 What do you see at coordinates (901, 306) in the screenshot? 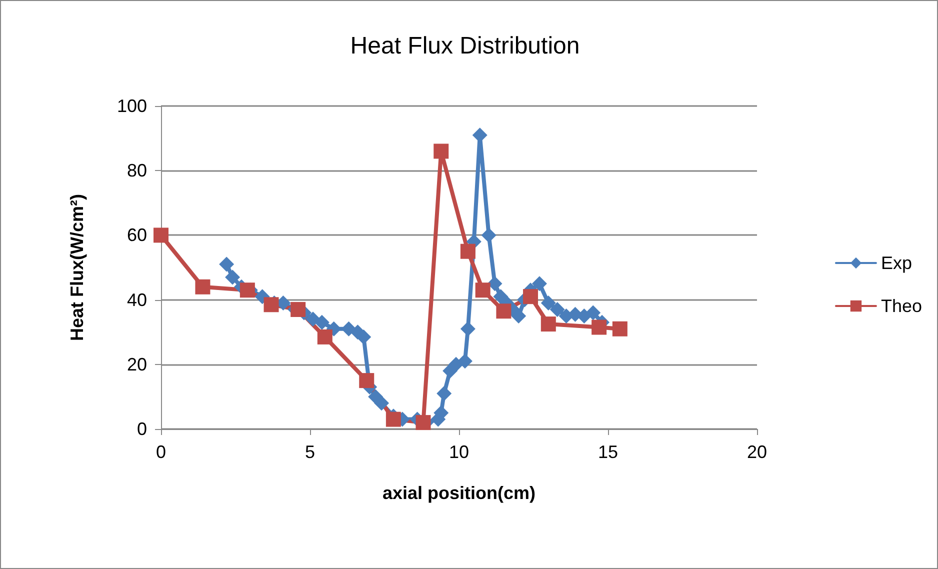
I see `legend-label: Theo` at bounding box center [901, 306].